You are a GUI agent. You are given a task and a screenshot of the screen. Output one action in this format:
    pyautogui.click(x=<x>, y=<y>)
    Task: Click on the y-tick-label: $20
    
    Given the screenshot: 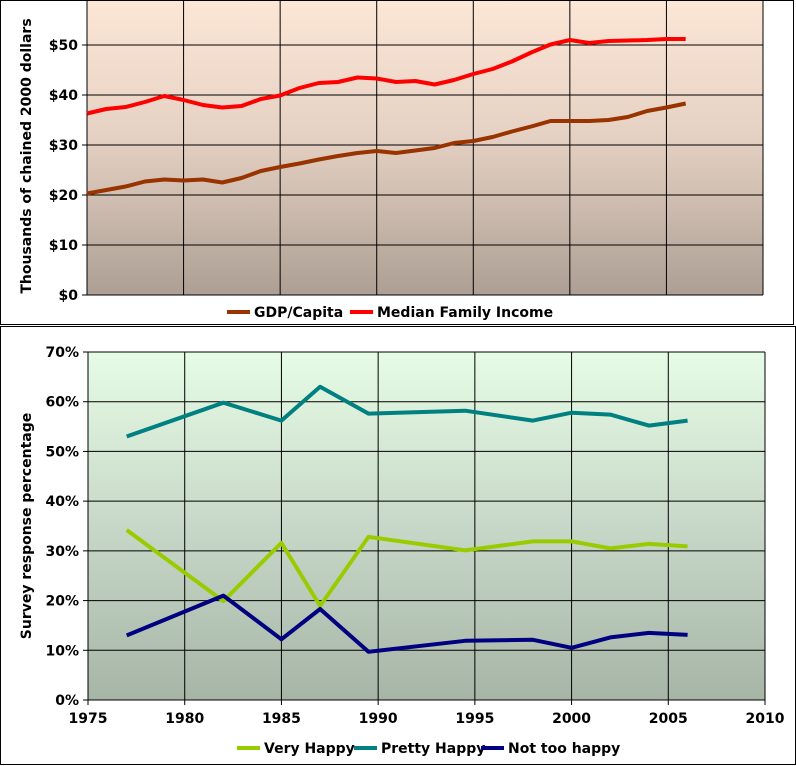 What is the action you would take?
    pyautogui.click(x=63, y=196)
    